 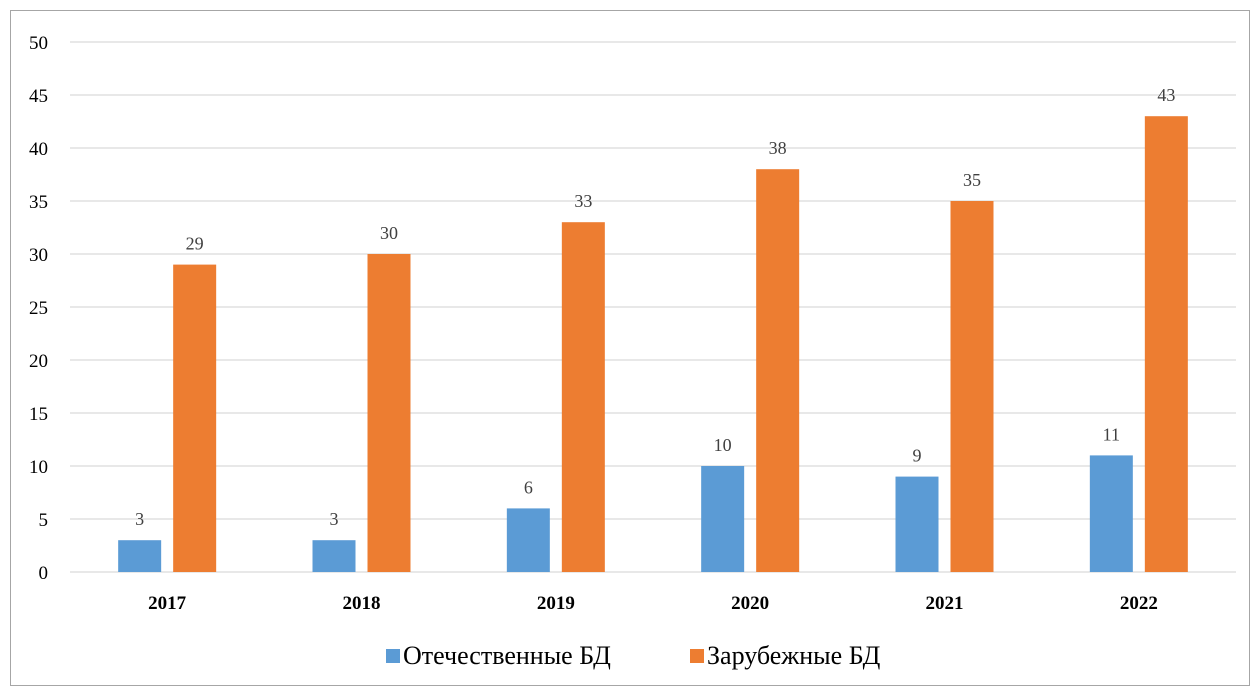 What do you see at coordinates (697, 656) in the screenshot?
I see `legend-swatch-foreign` at bounding box center [697, 656].